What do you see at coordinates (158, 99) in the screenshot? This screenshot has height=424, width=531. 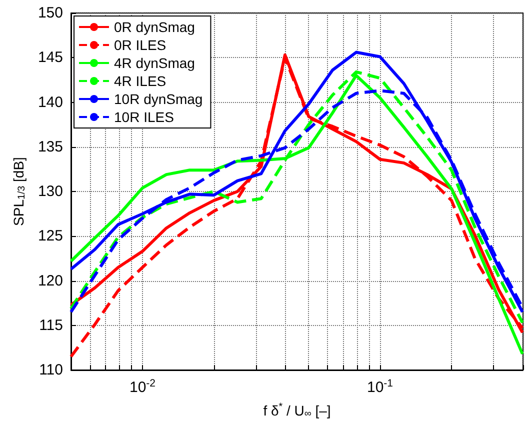 I see `legend-label: 10R dynSmag` at bounding box center [158, 99].